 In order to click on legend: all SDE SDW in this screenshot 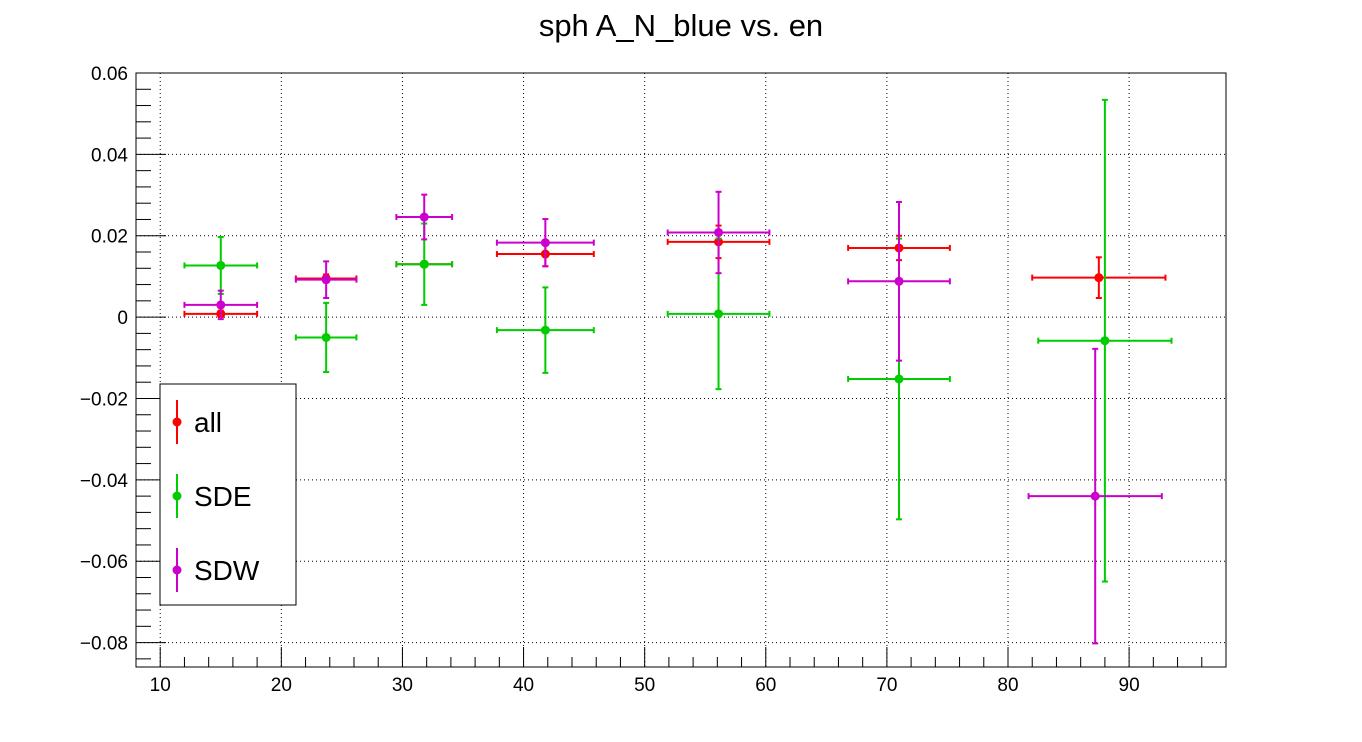, I will do `click(228, 494)`.